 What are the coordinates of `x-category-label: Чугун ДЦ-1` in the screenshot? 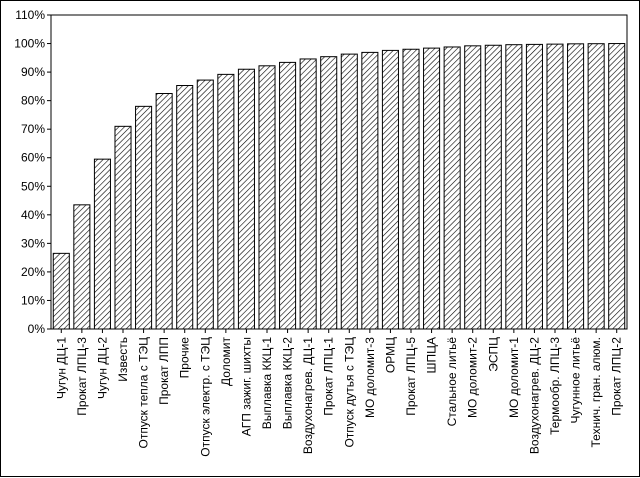 It's located at (61, 368).